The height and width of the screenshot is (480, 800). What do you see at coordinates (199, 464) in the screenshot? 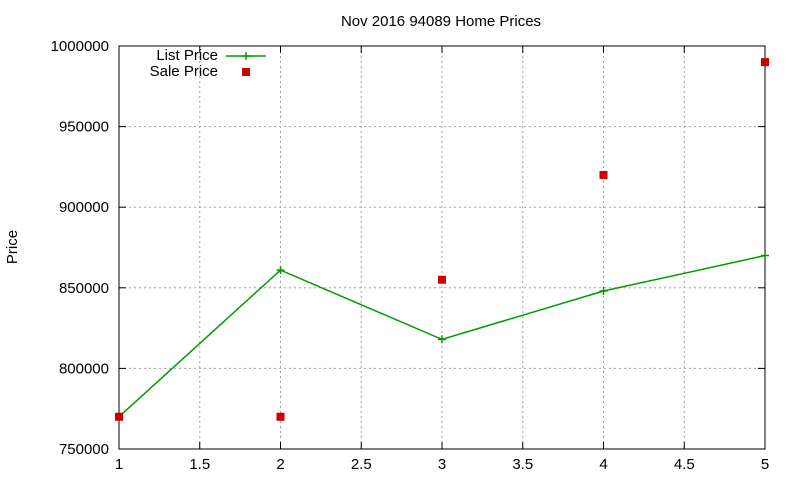
I see `x-tick-label: 1.5` at bounding box center [199, 464].